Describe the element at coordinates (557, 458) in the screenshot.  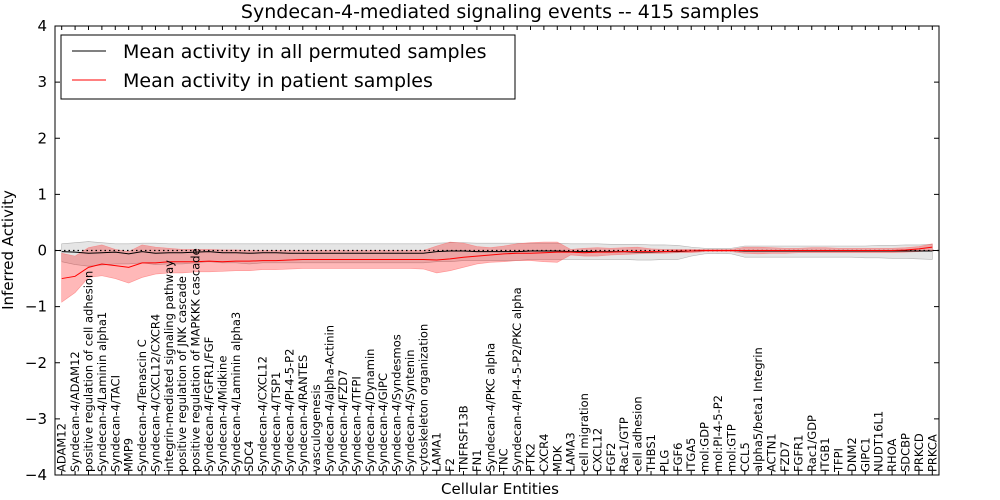
I see `x-category-label: MDK` at that location.